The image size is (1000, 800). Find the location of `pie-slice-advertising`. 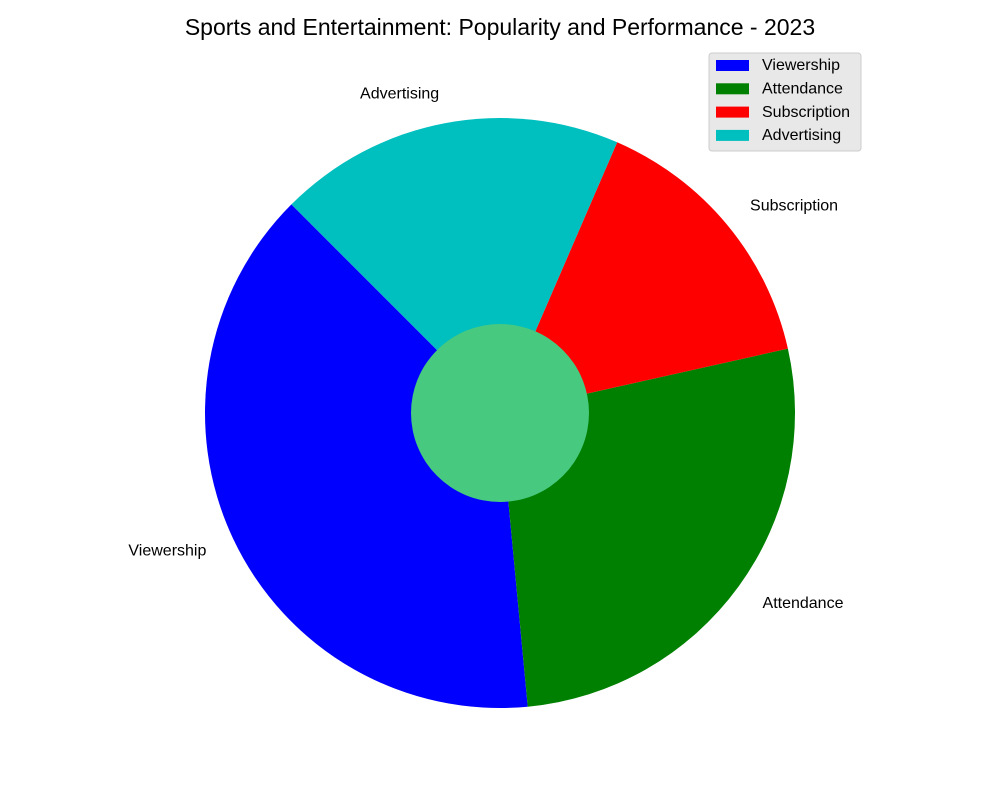

pie-slice-advertising is located at coordinates (454, 266).